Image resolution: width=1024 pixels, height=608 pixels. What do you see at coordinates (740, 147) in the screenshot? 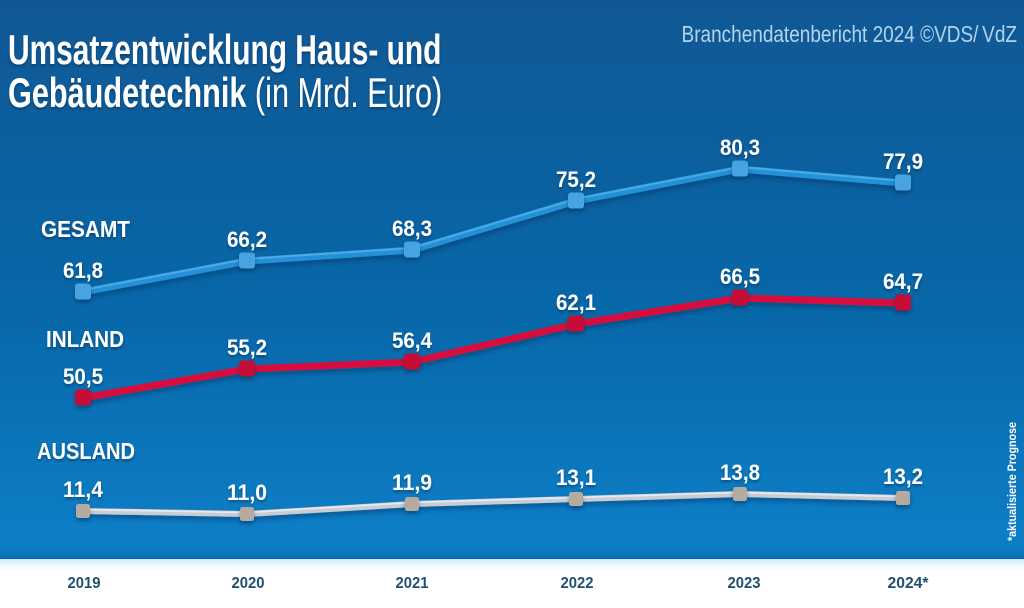
I see `svg-text: 80,3` at bounding box center [740, 147].